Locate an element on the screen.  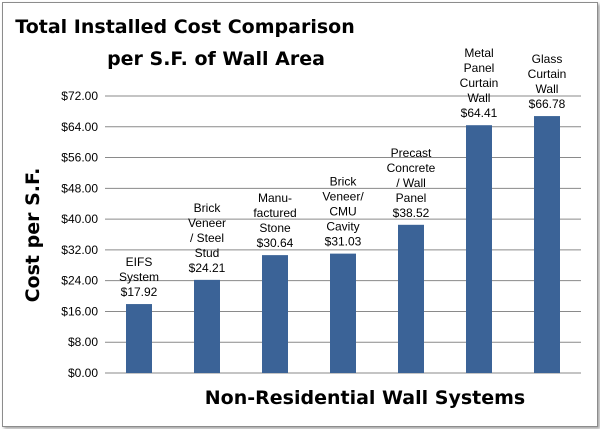
y-tick-label: $64.00 is located at coordinates (79, 127).